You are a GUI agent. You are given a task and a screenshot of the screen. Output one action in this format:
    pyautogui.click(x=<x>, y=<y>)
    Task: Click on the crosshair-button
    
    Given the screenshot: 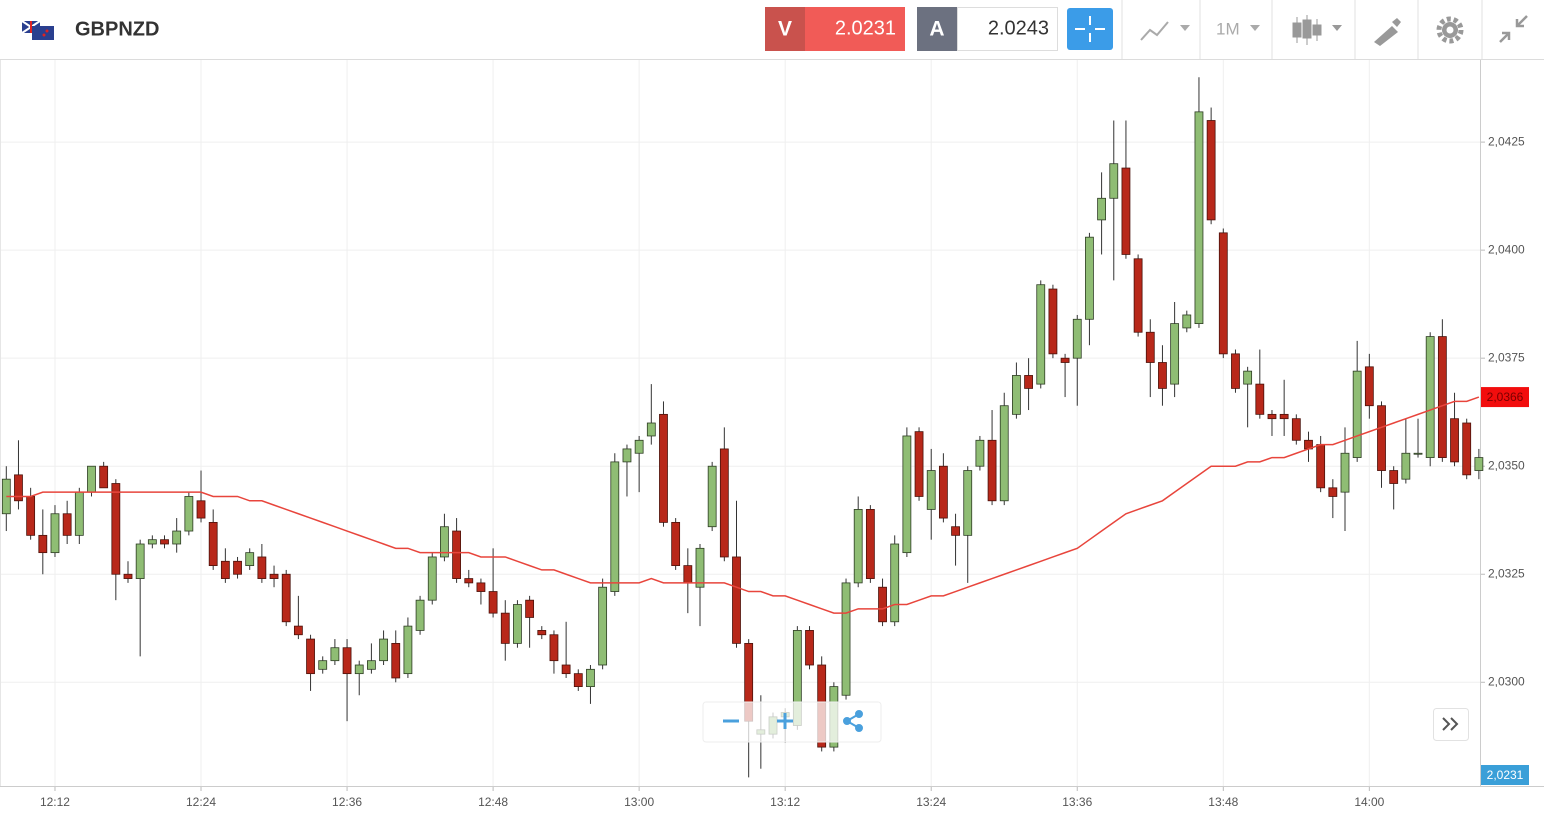 What is the action you would take?
    pyautogui.click(x=1090, y=29)
    